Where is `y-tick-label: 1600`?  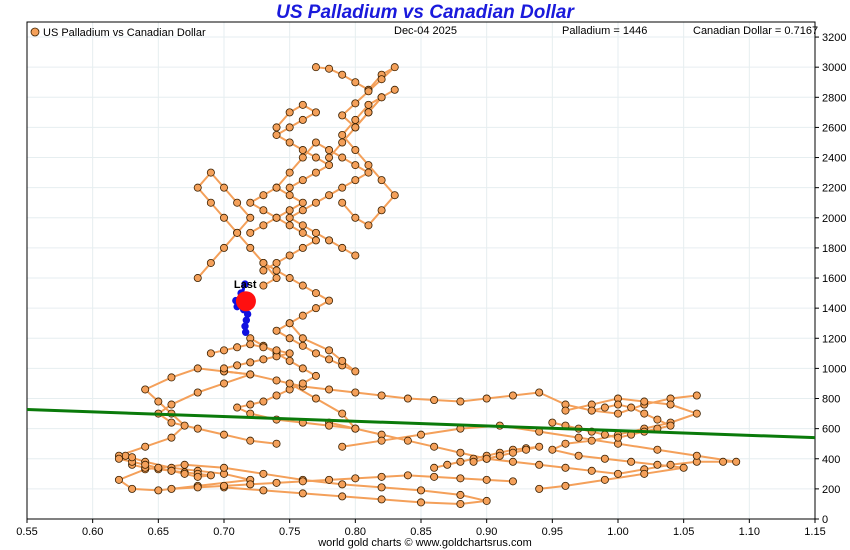 y-tick-label: 1600 is located at coordinates (834, 279).